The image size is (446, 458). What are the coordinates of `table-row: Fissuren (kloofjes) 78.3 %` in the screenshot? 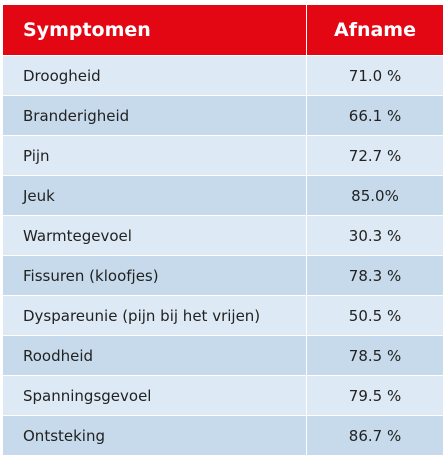 It's located at (223, 275).